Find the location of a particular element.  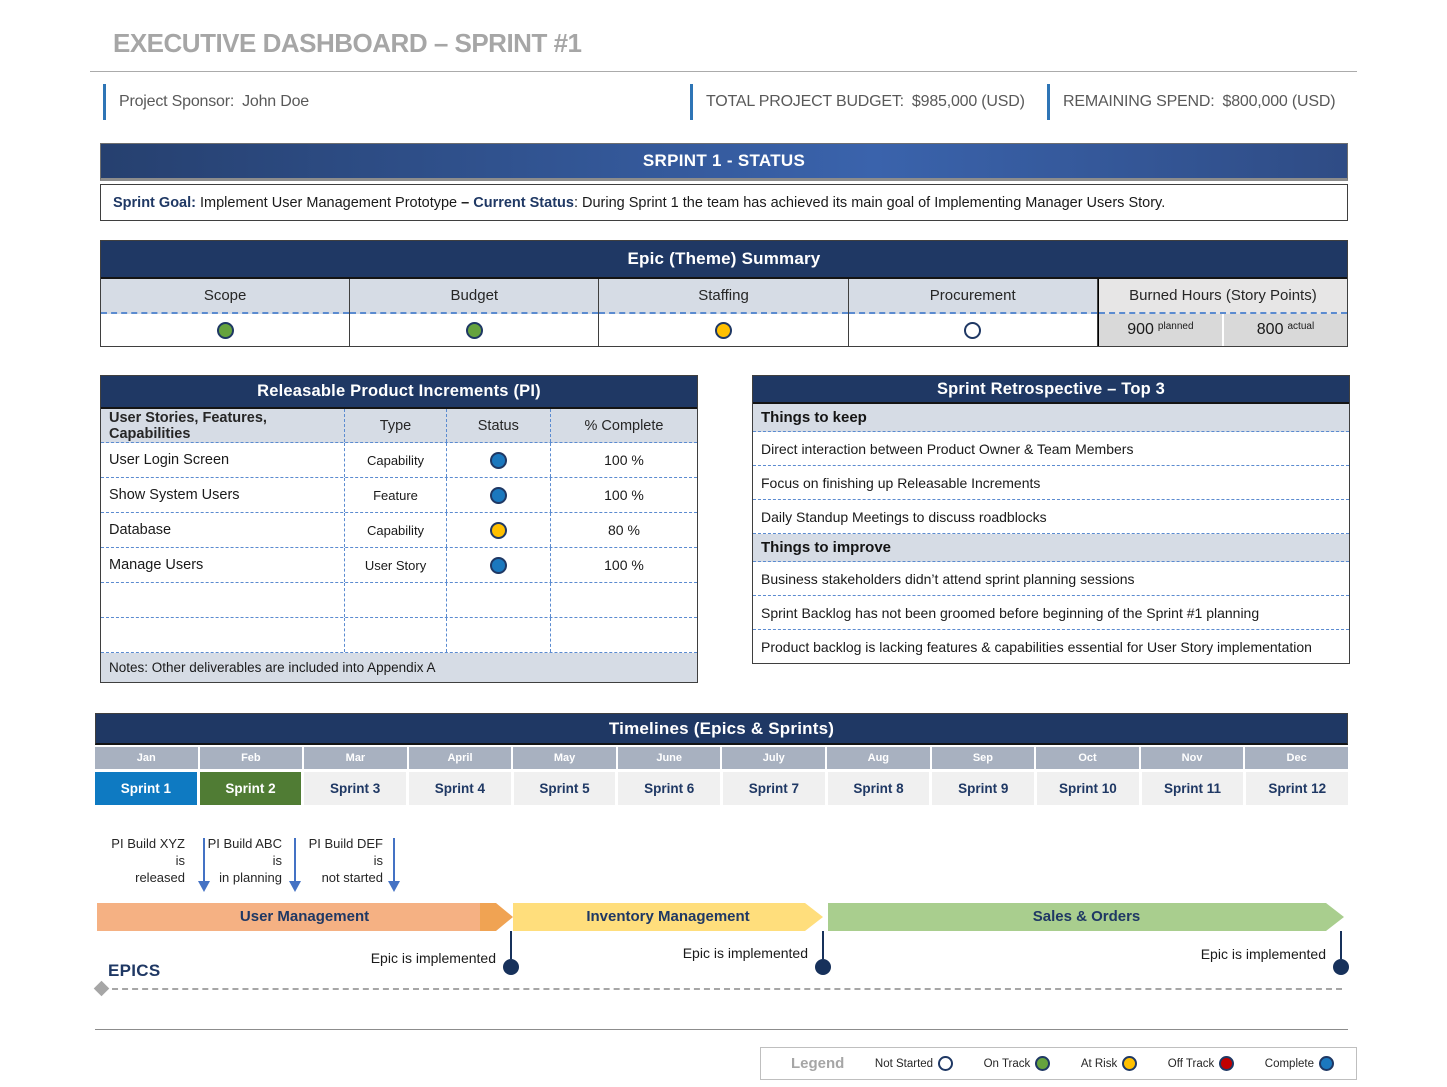

pi-row: User Login Screen Capability 100 % is located at coordinates (399, 460).